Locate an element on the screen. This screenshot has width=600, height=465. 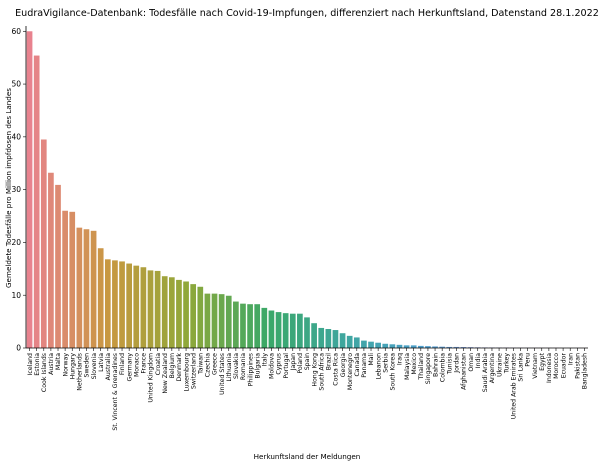
x-tick-label: Argentina is located at coordinates (492, 368).